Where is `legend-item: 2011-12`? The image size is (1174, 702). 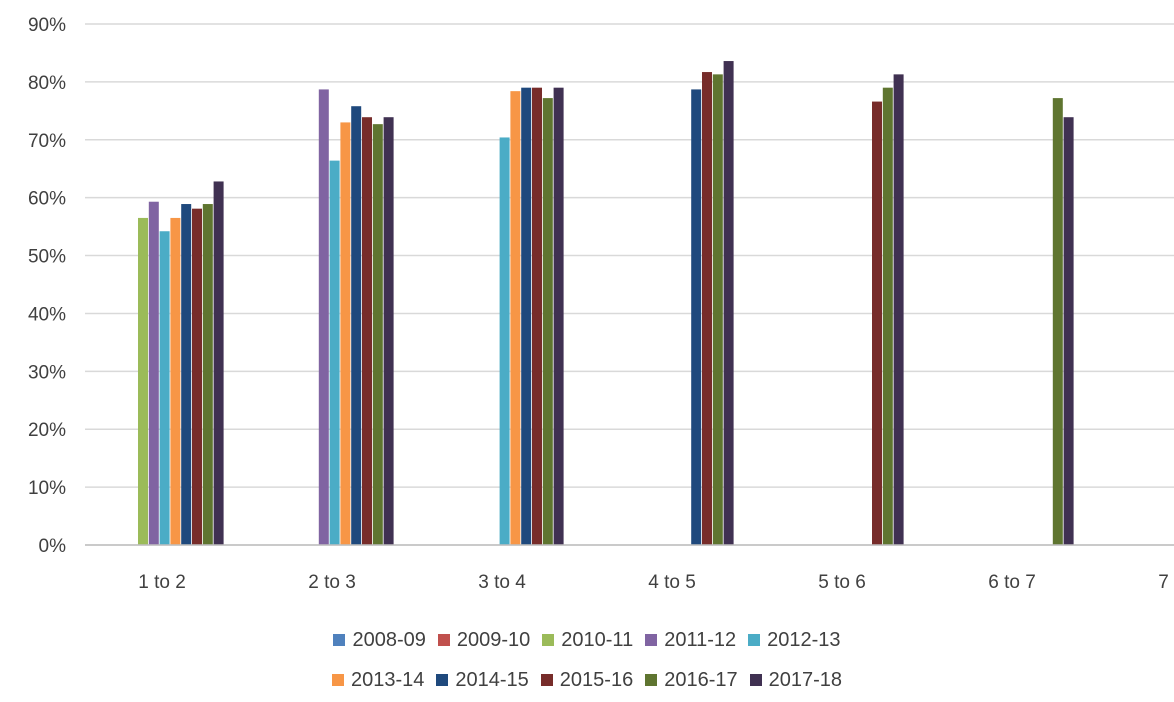 legend-item: 2011-12 is located at coordinates (690, 640).